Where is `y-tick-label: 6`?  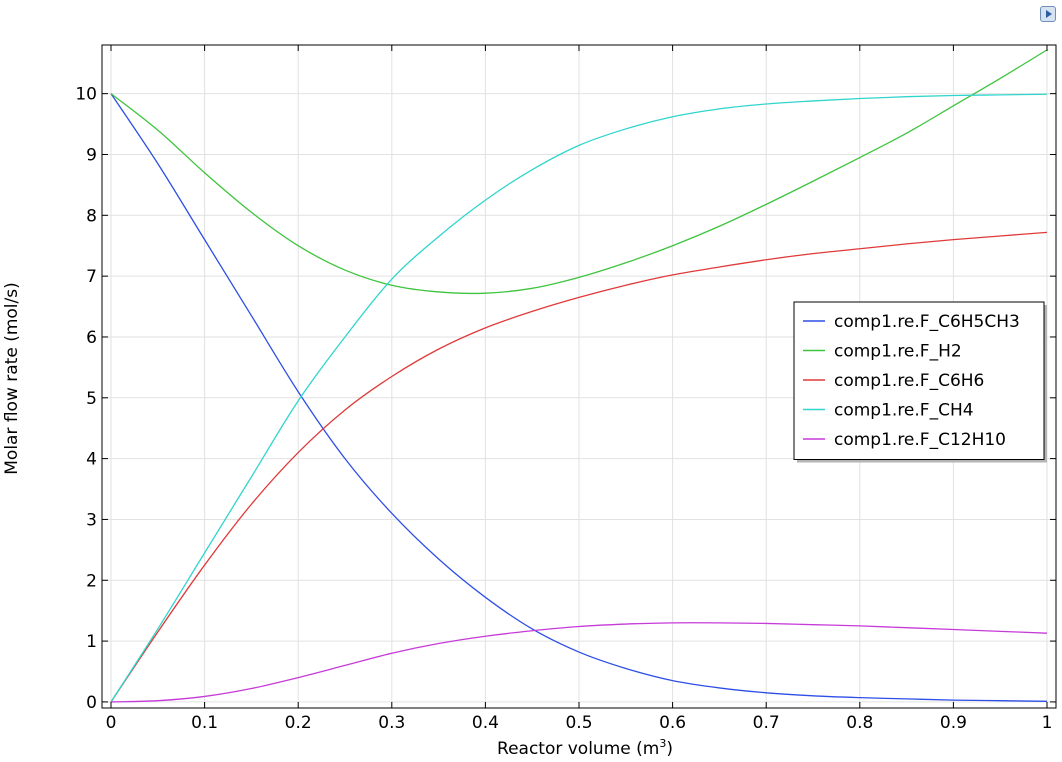
y-tick-label: 6 is located at coordinates (91, 338).